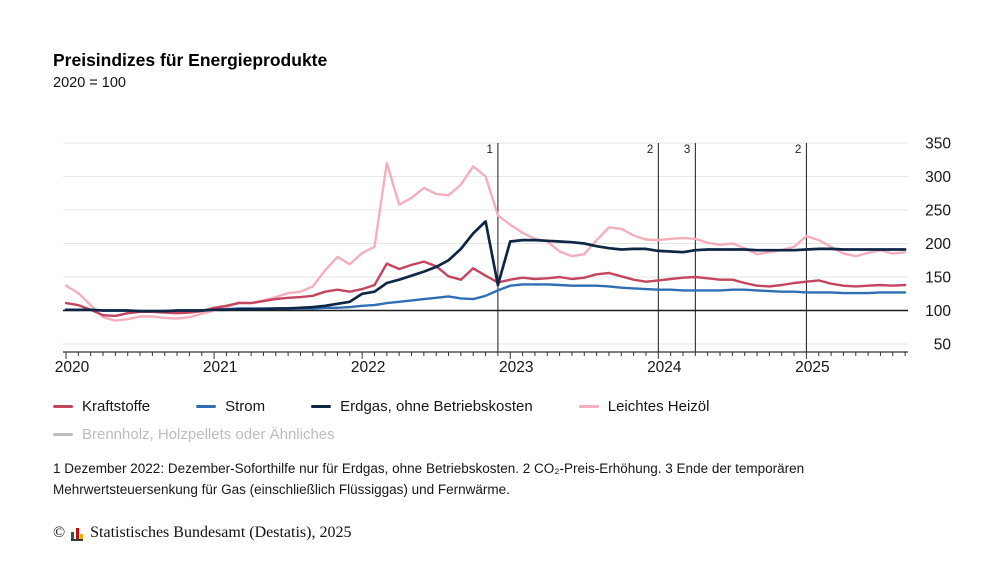 This screenshot has height=562, width=1000. I want to click on legend-swatch-erdgas, so click(321, 406).